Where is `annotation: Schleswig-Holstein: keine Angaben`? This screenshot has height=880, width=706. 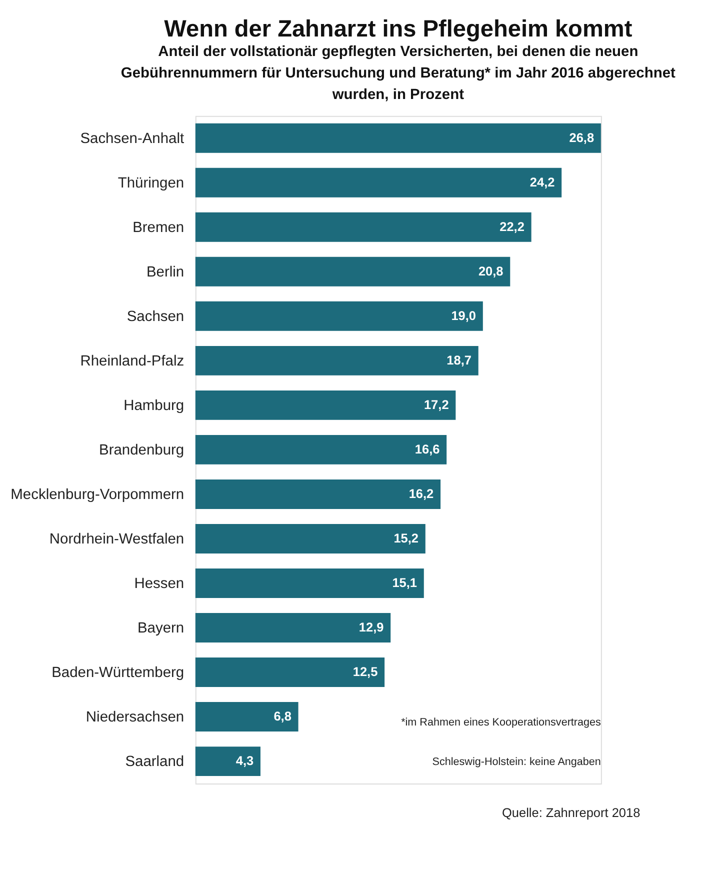
annotation: Schleswig-Holstein: keine Angaben is located at coordinates (516, 762).